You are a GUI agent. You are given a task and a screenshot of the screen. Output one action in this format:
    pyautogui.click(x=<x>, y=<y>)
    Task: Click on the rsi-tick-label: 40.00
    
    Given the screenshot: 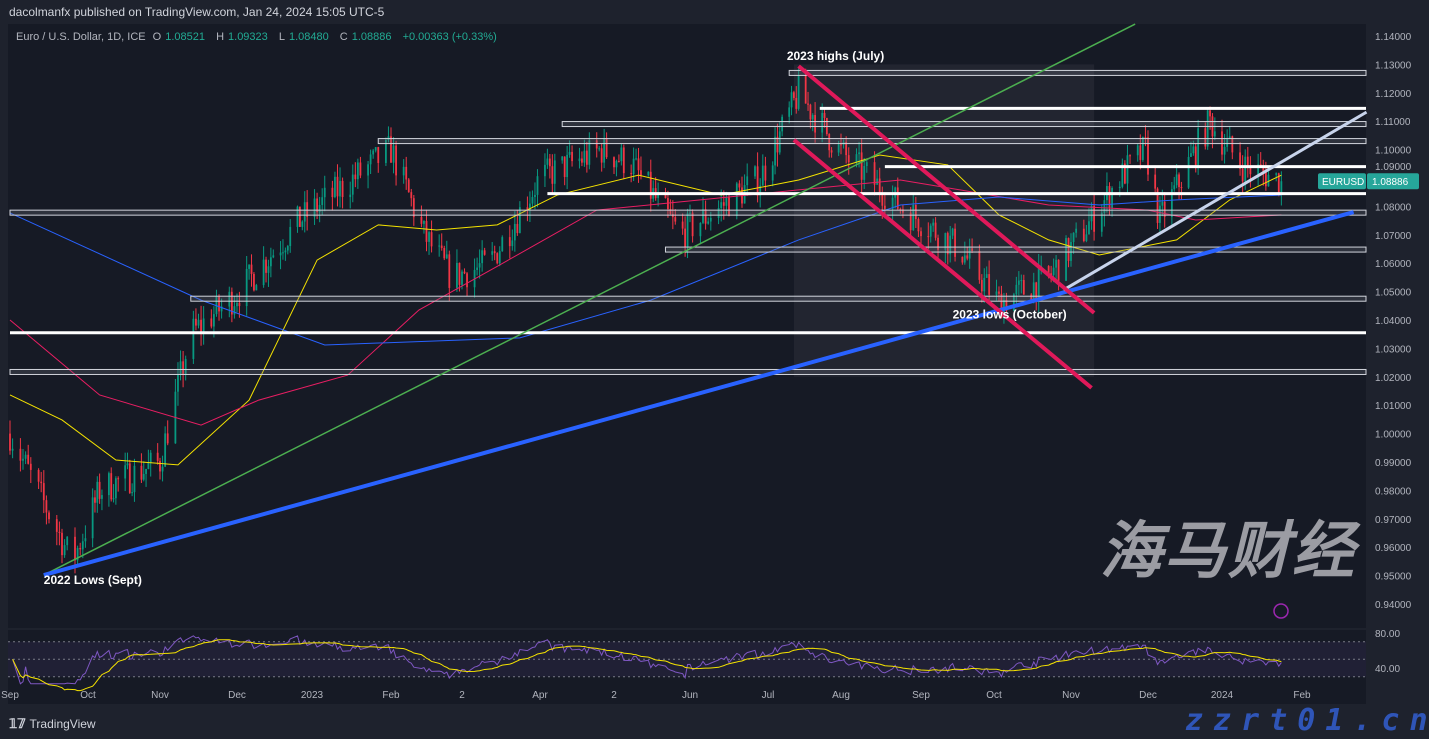 What is the action you would take?
    pyautogui.click(x=1387, y=669)
    